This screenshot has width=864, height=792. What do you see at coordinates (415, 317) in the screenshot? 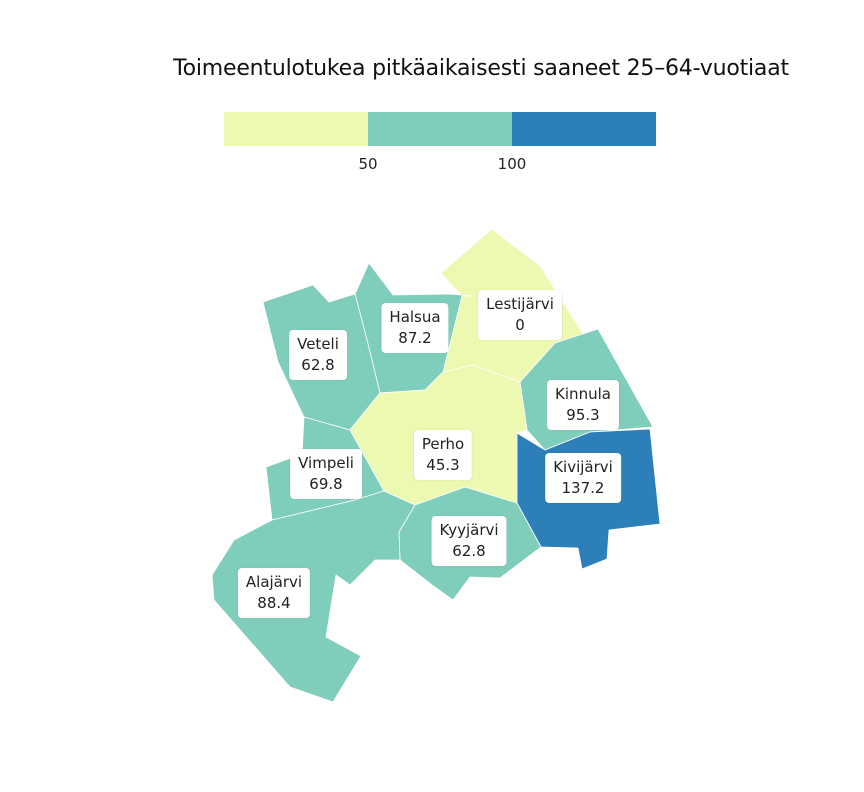
I see `label-name: Halsua` at bounding box center [415, 317].